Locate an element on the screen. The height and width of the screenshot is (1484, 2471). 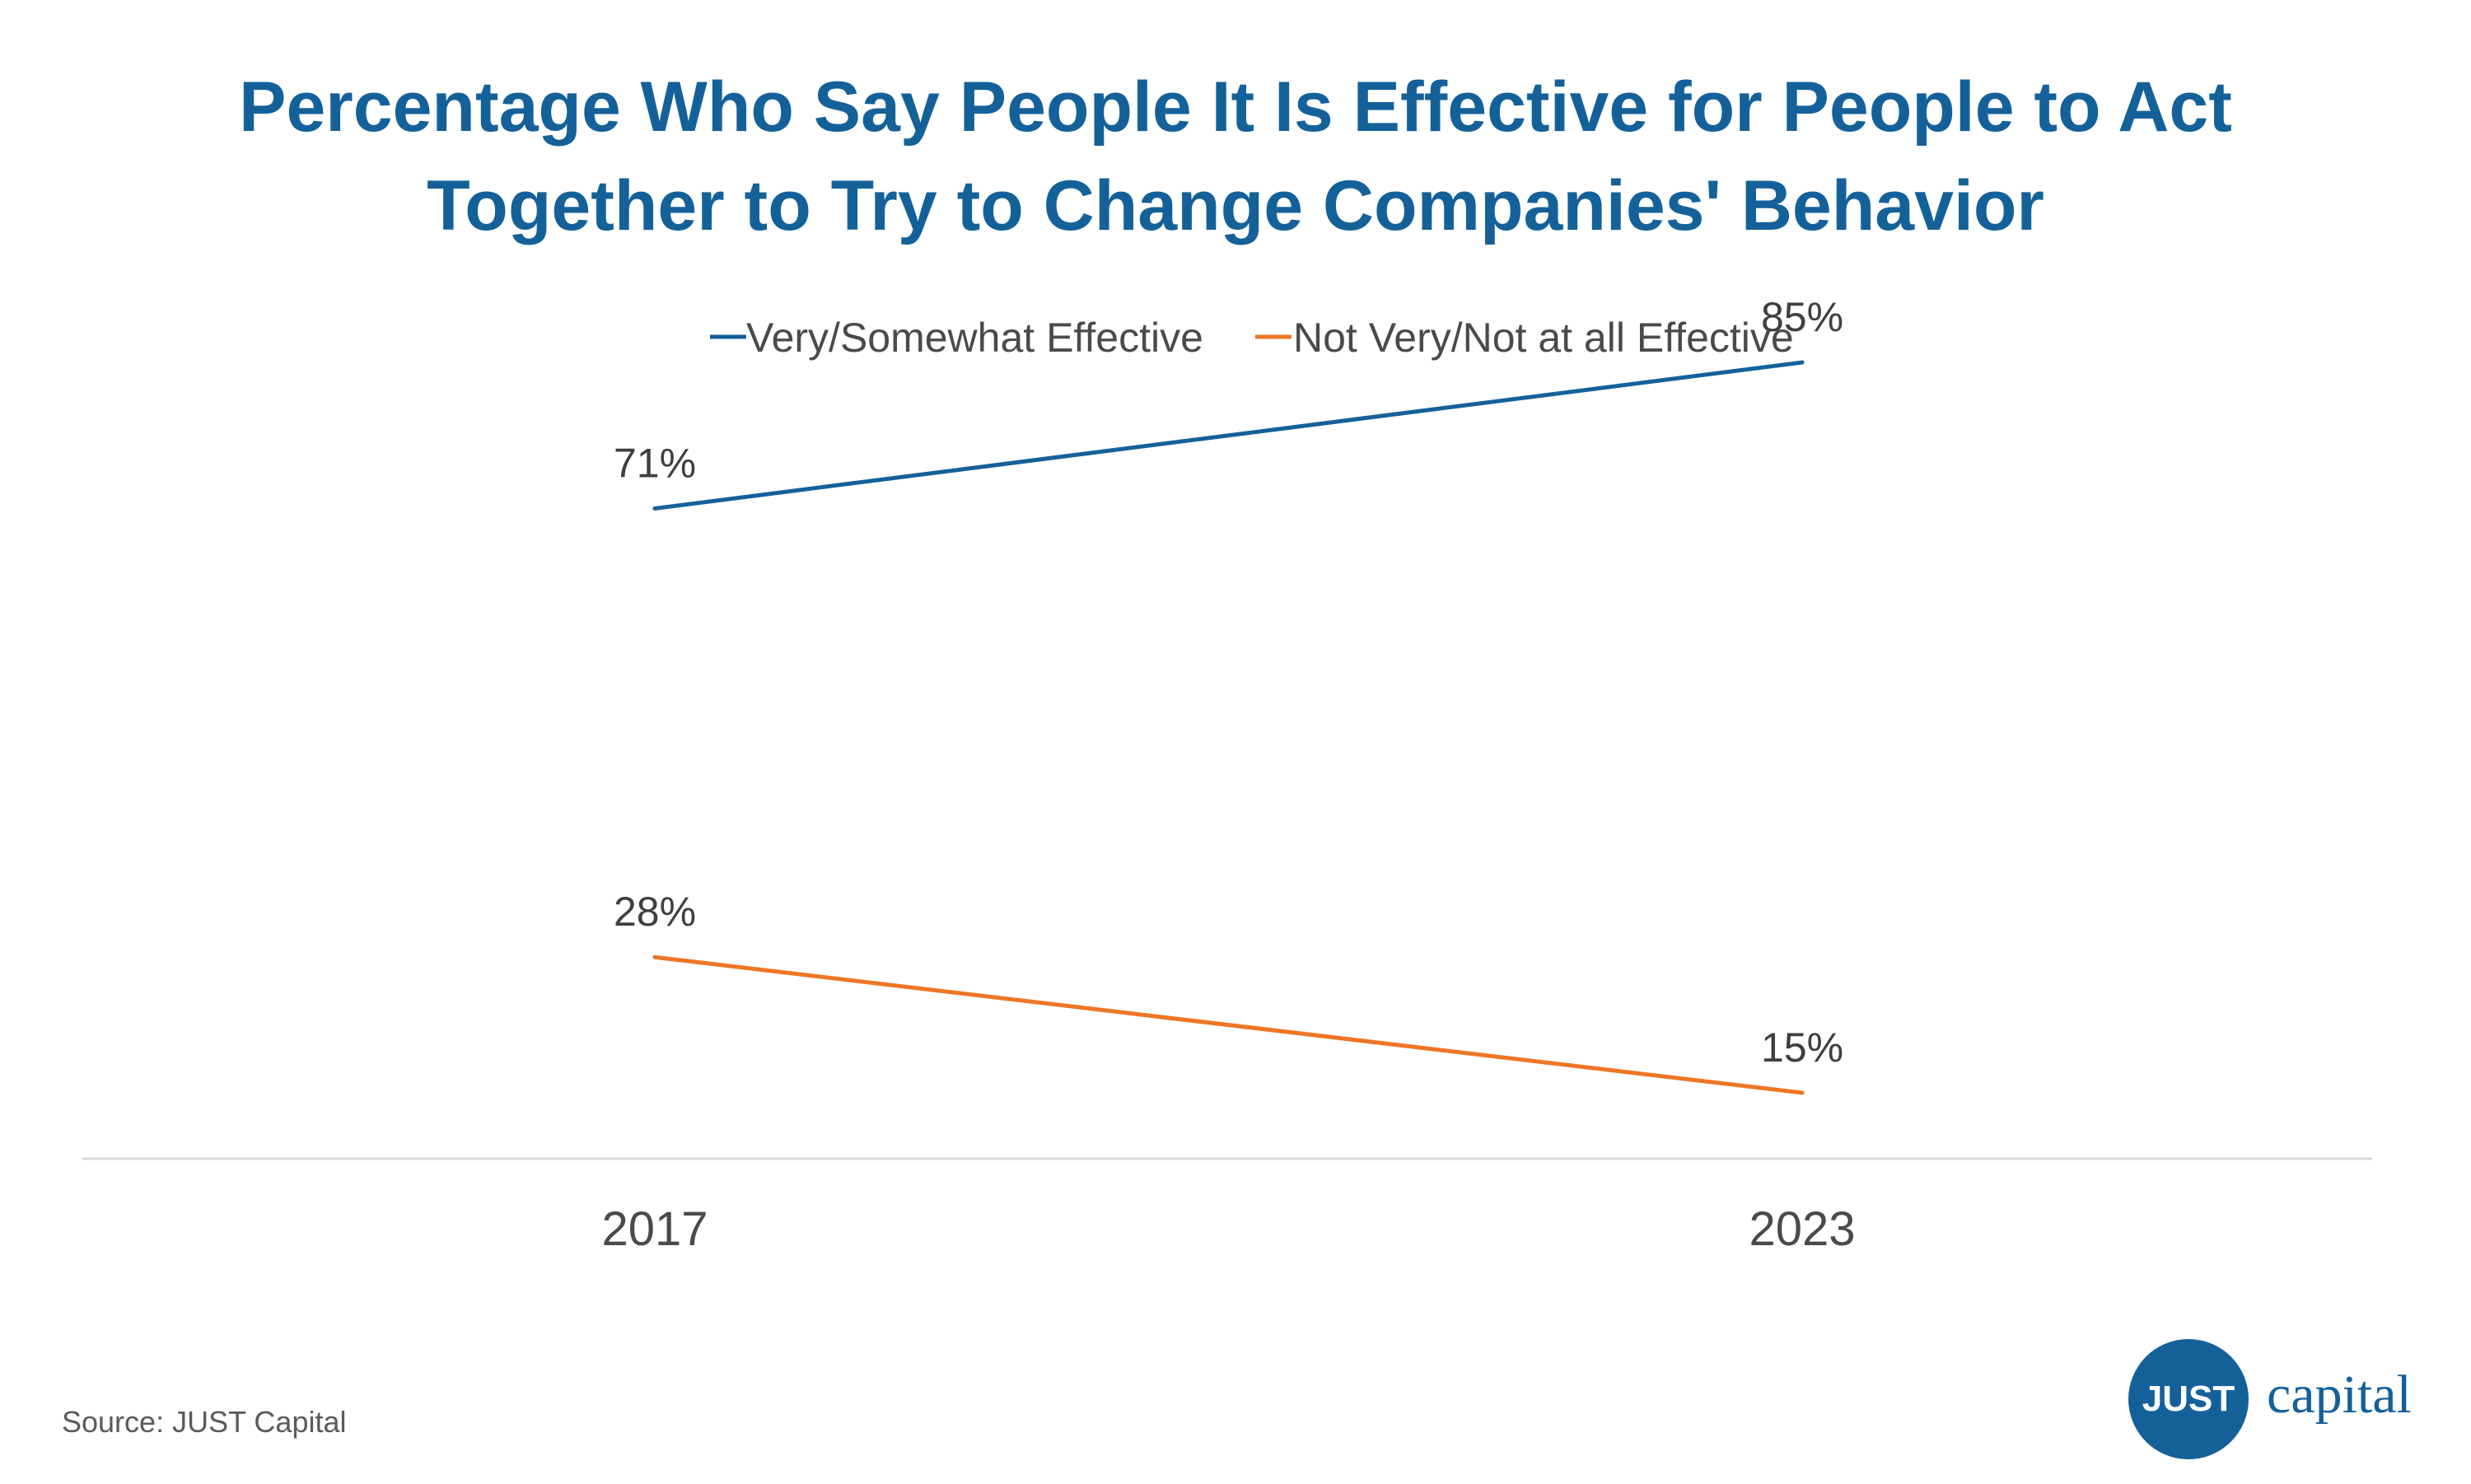
legend-label-very-somewhat-effective: Very/Somewhat Effective is located at coordinates (974, 338).